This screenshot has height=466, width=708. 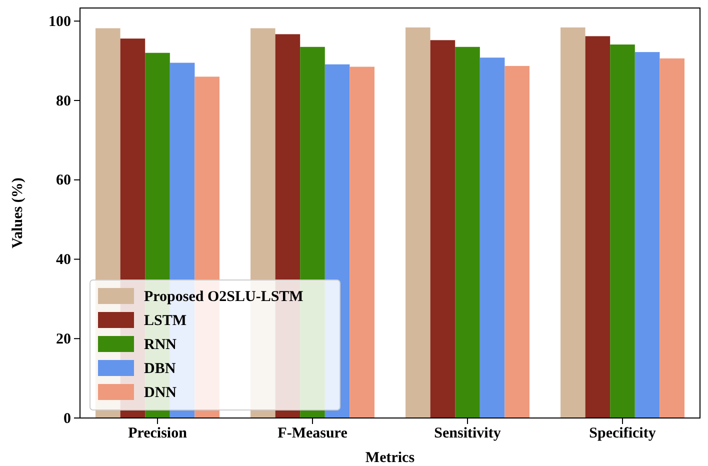 What do you see at coordinates (313, 434) in the screenshot?
I see `x-tick-label: F-Measure` at bounding box center [313, 434].